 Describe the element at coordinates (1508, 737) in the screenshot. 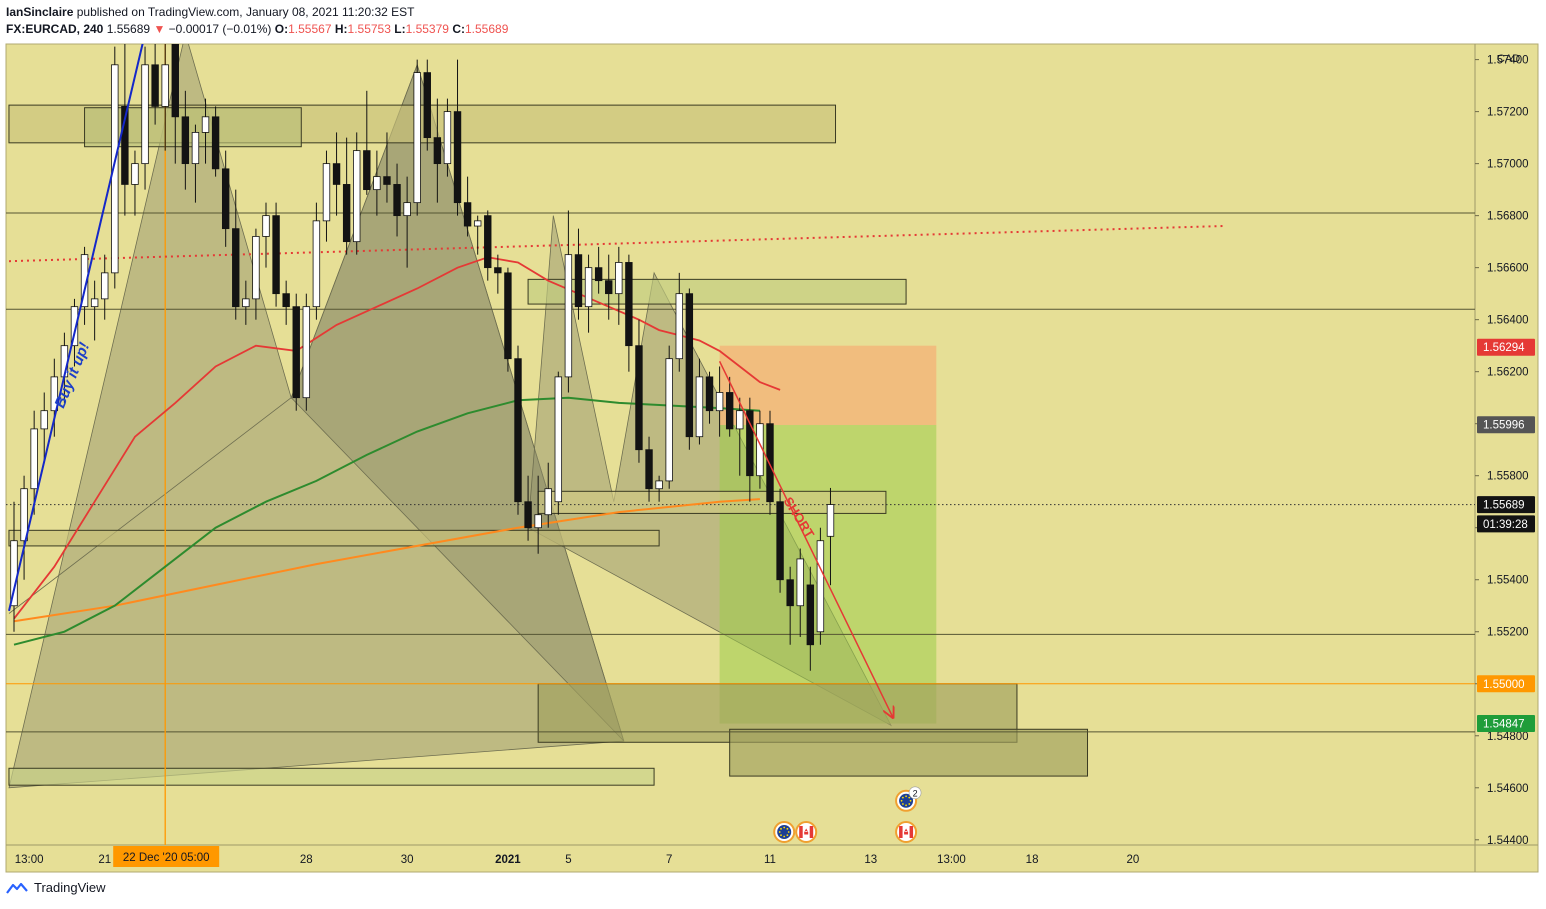

I see `price-tick-label: 1.54800` at that location.